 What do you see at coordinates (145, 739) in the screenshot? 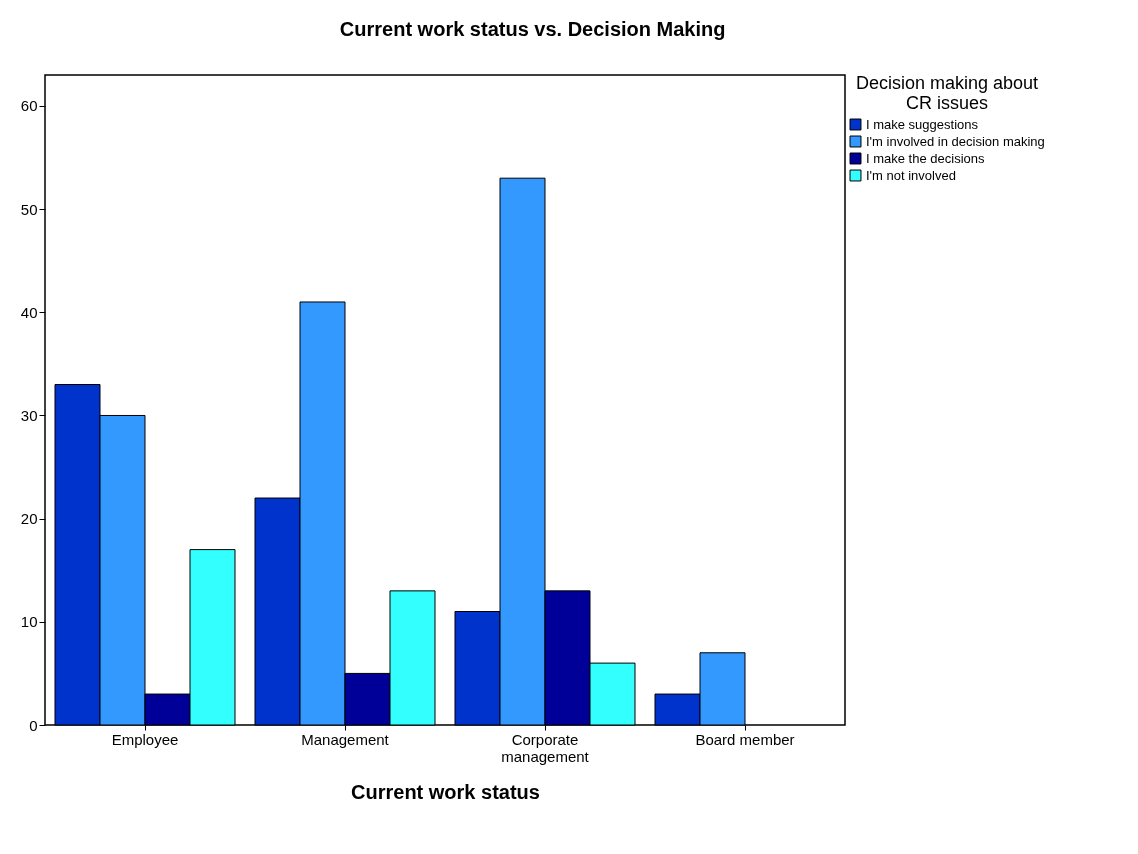
I see `x-tick-label: Employee` at bounding box center [145, 739].